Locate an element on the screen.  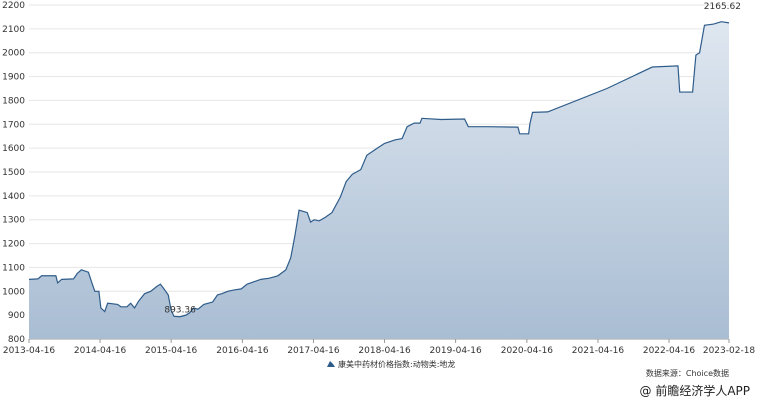
max-value-annotation: 2165.62 is located at coordinates (722, 7).